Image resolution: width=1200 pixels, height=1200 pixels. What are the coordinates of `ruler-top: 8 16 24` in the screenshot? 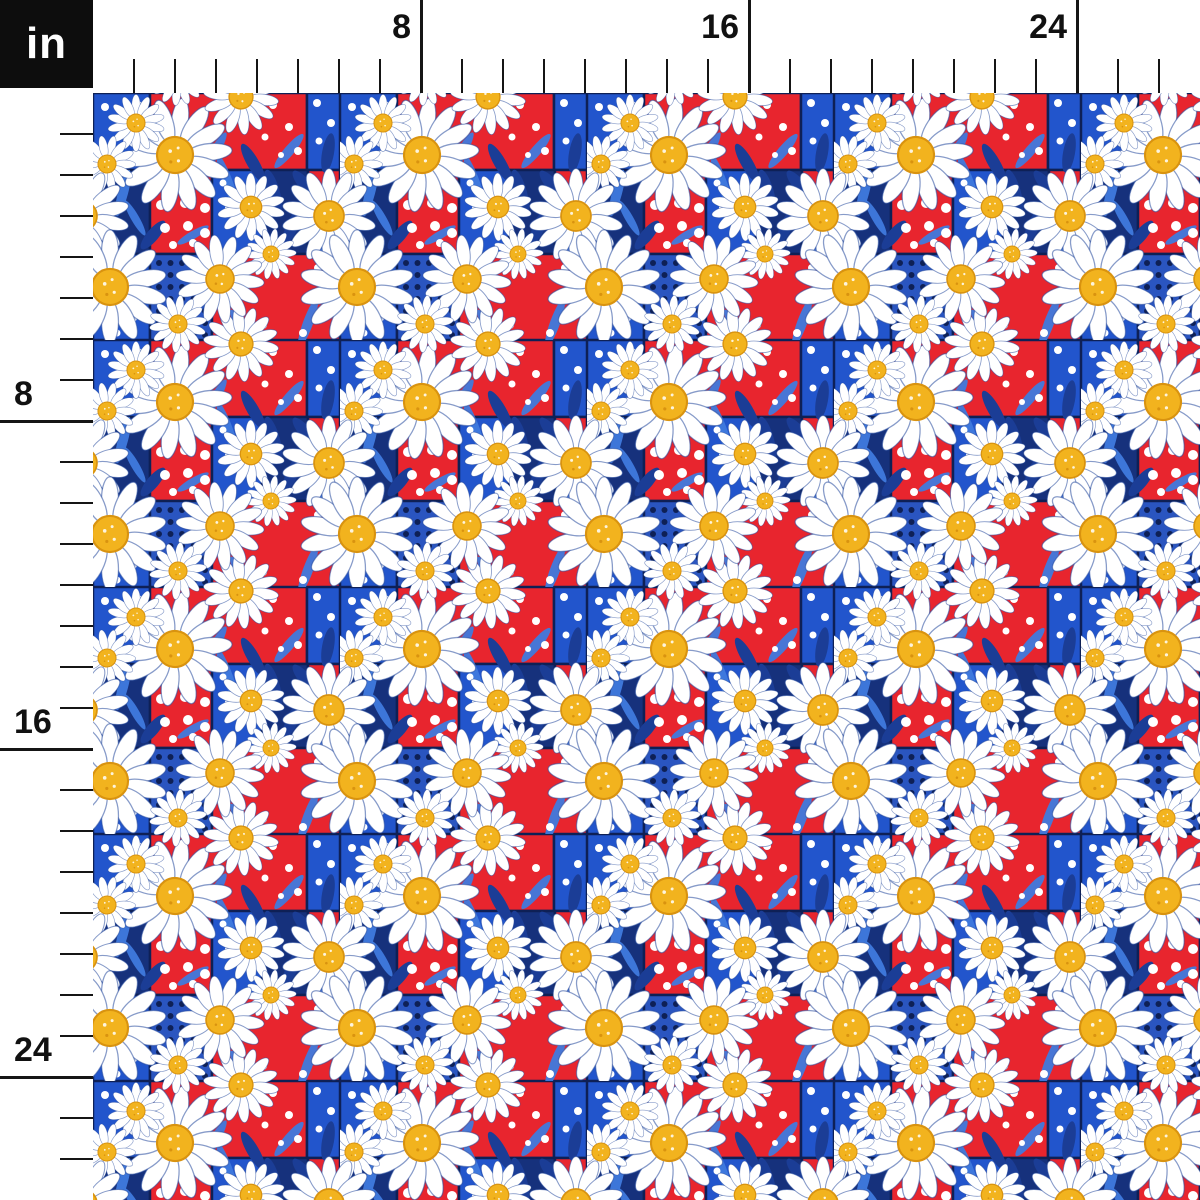 It's located at (600, 46).